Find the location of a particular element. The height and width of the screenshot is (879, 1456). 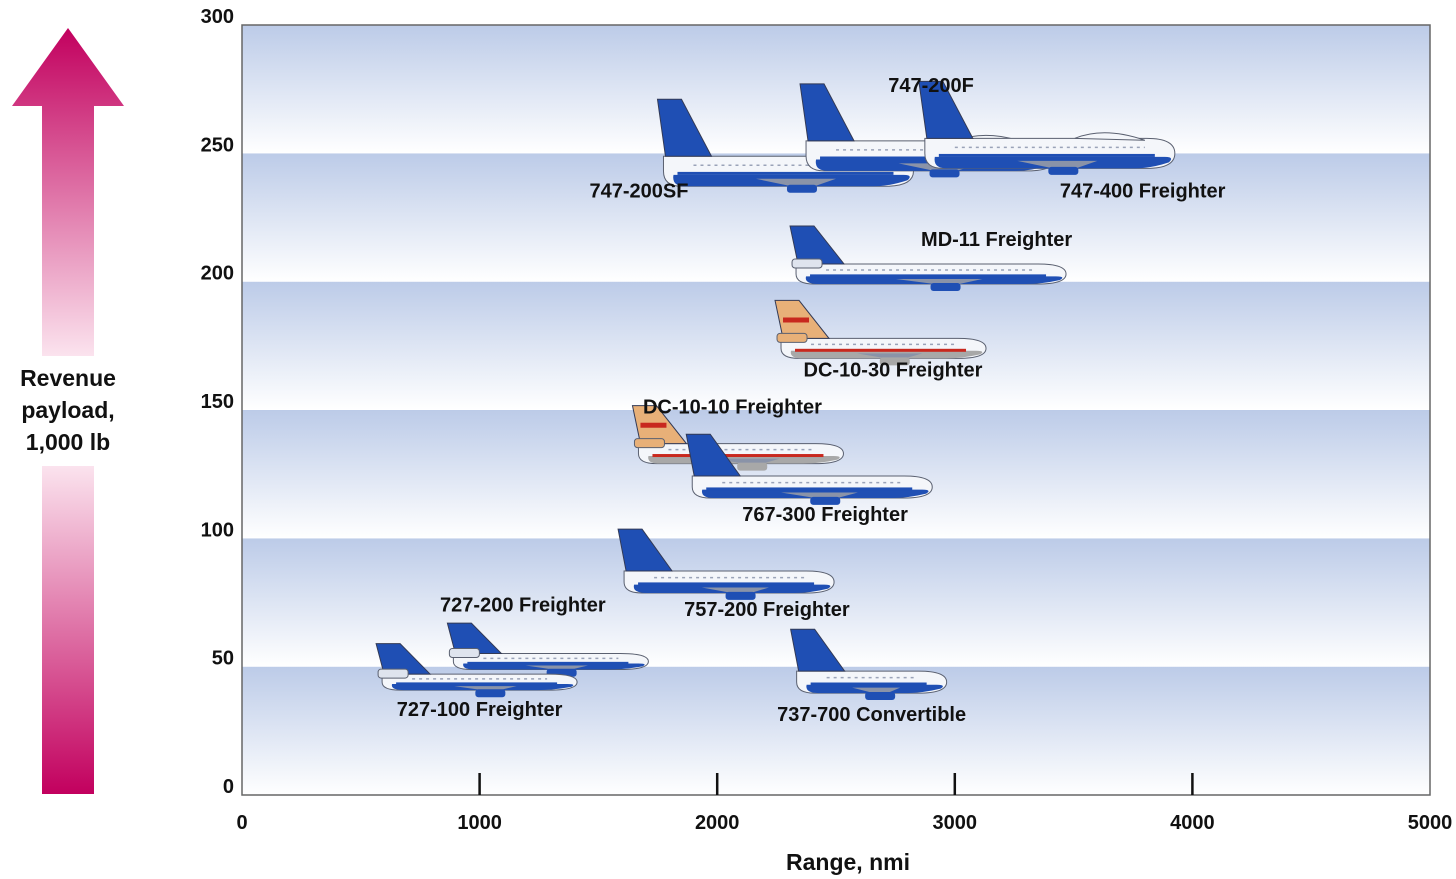

x-tick-label: 1000 is located at coordinates (479, 823).